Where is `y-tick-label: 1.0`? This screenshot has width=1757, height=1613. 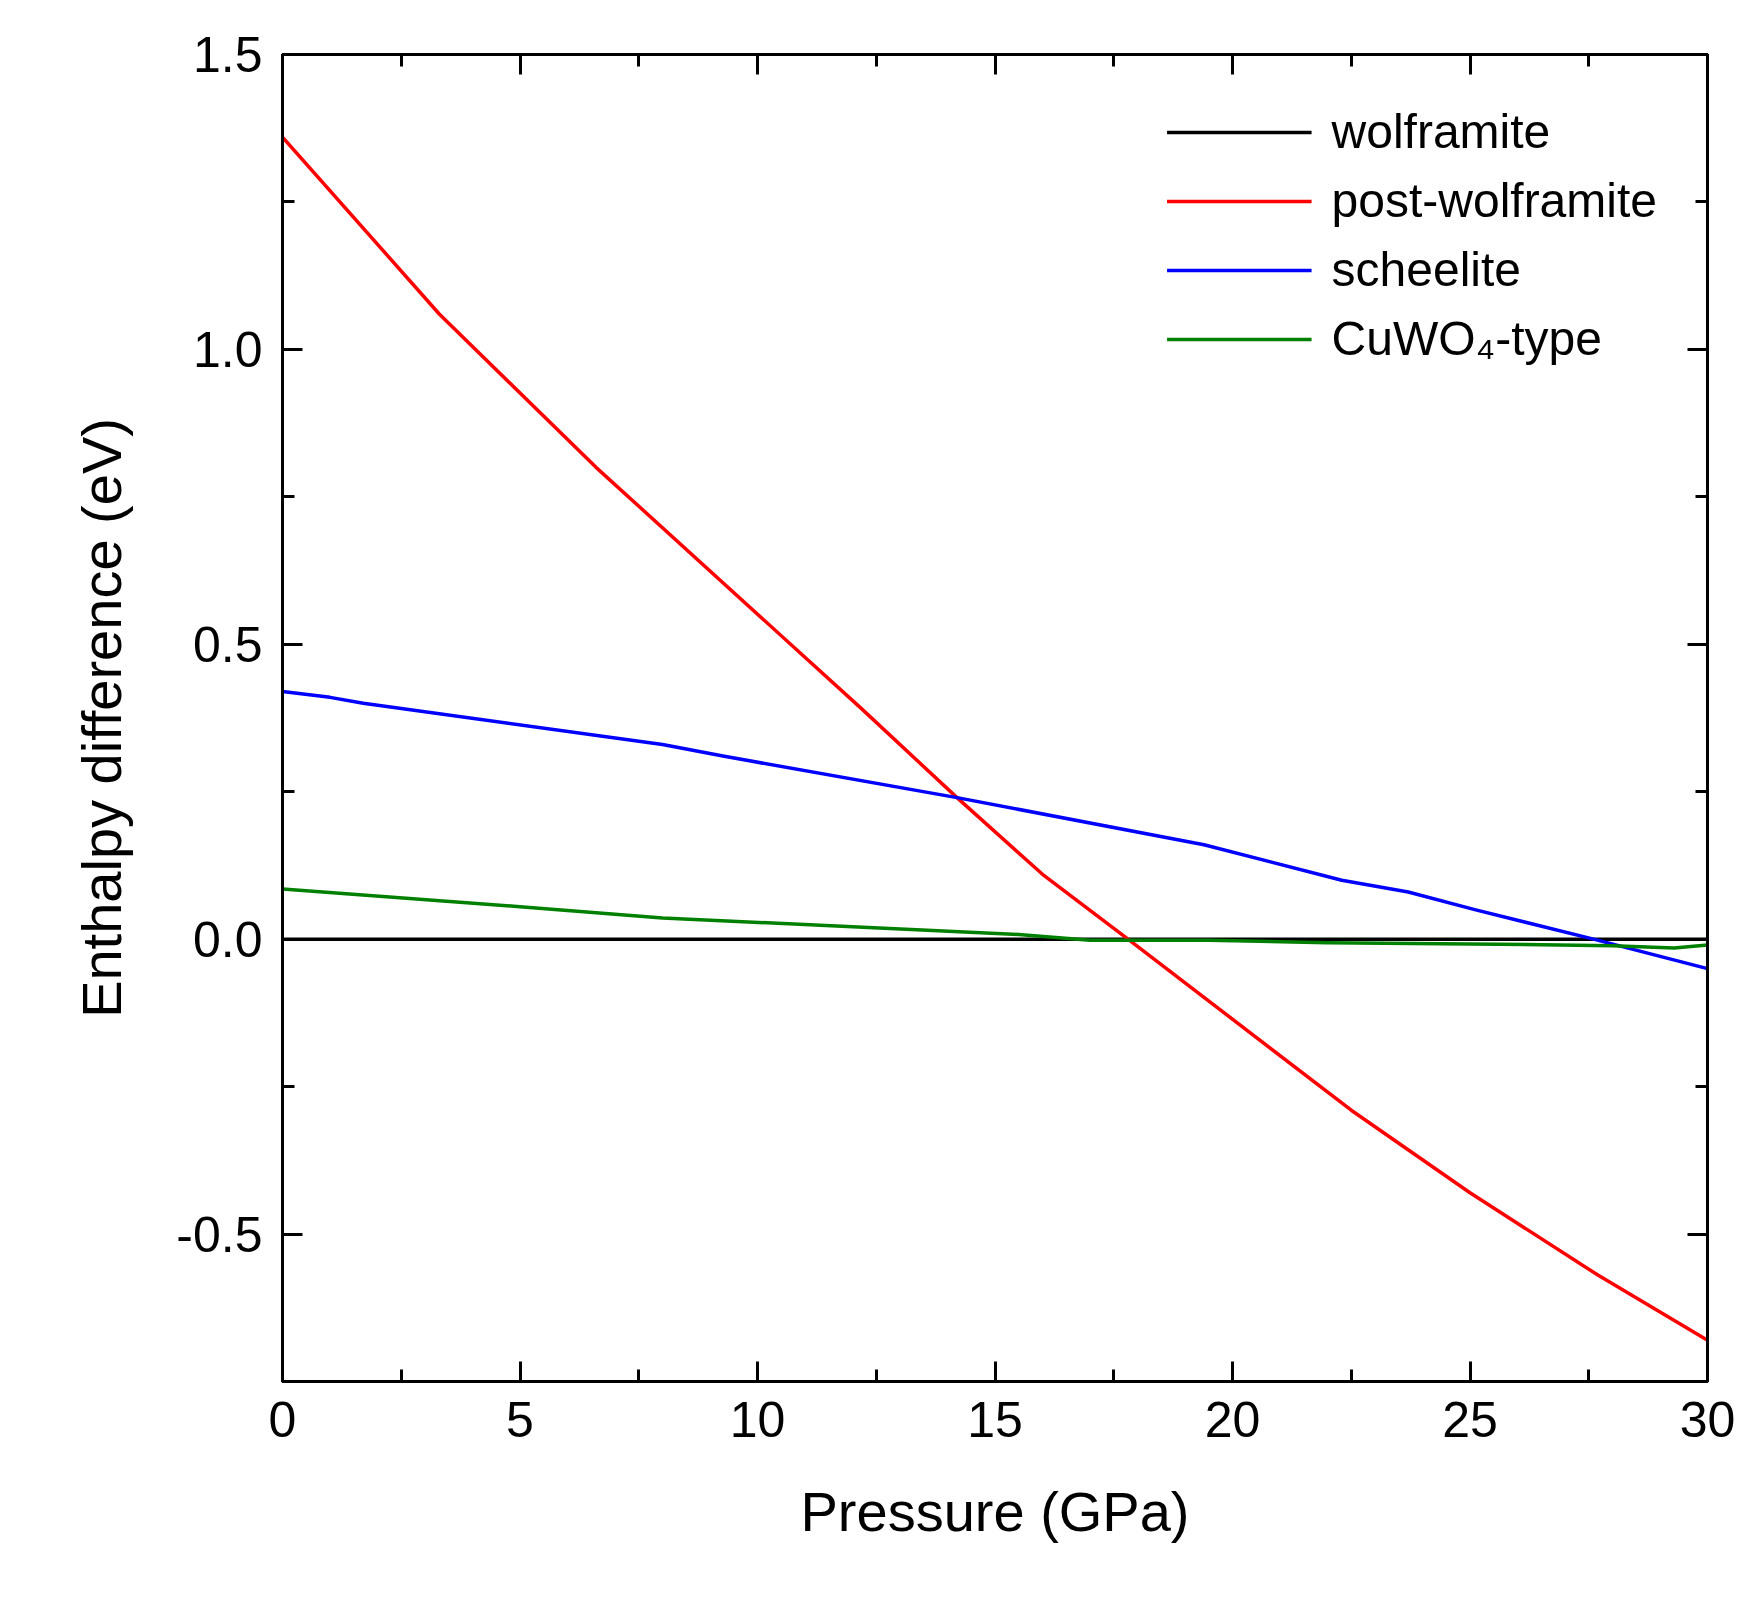 y-tick-label: 1.0 is located at coordinates (227, 349).